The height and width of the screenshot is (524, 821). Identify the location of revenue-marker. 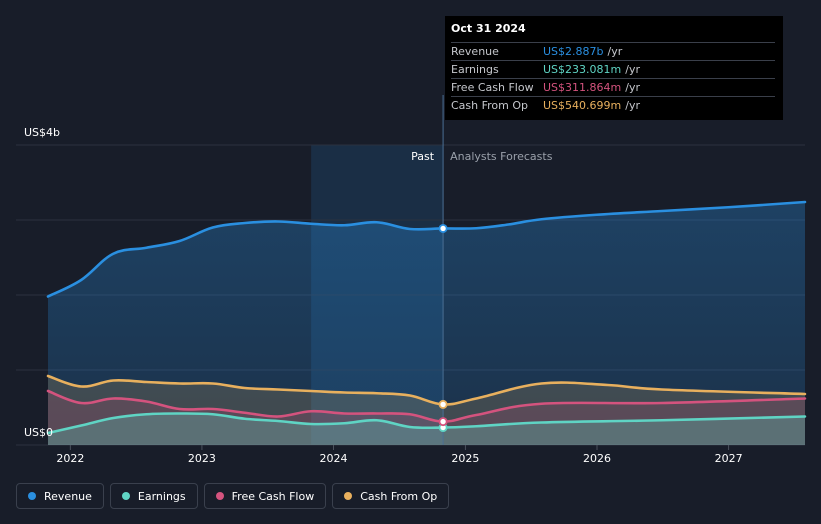
(443, 228).